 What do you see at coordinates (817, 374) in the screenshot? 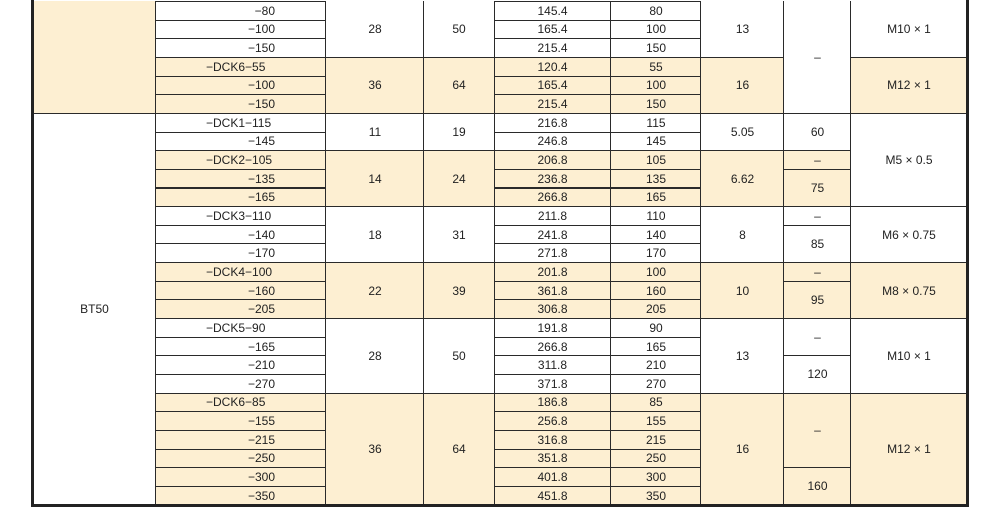
I see `dim-d-cell: 120` at bounding box center [817, 374].